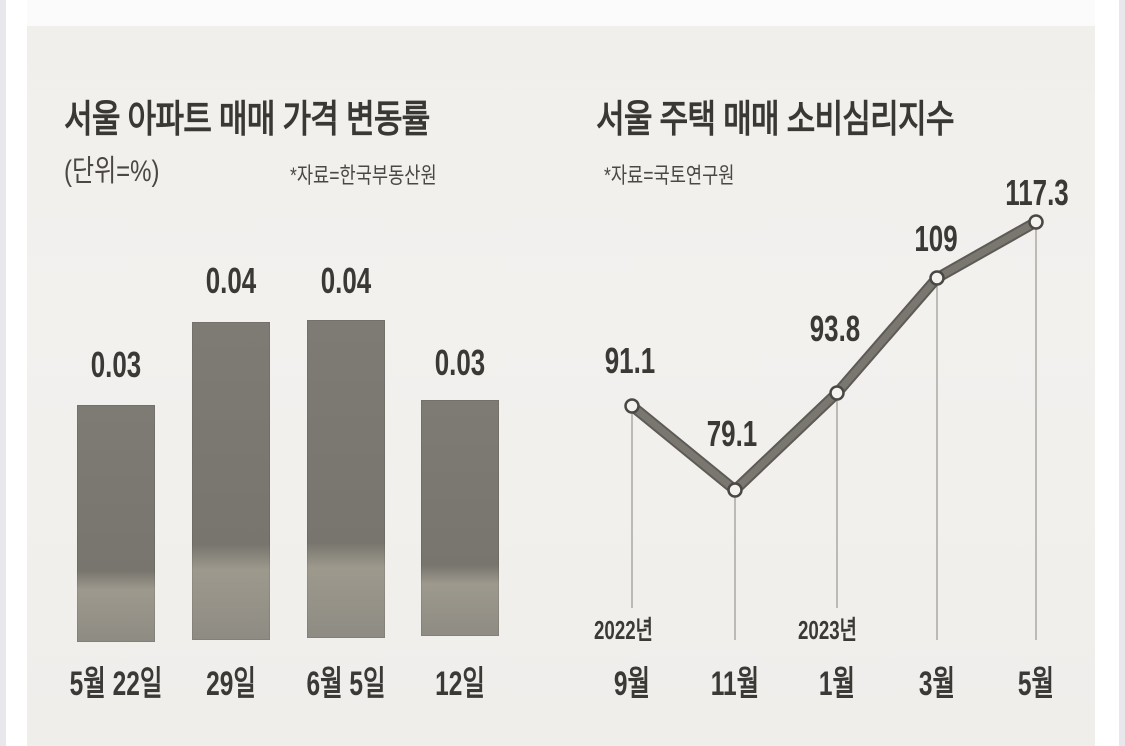 Image resolution: width=1125 pixels, height=746 pixels. Describe the element at coordinates (632, 684) in the screenshot. I see `point-label-0: 9월` at that location.